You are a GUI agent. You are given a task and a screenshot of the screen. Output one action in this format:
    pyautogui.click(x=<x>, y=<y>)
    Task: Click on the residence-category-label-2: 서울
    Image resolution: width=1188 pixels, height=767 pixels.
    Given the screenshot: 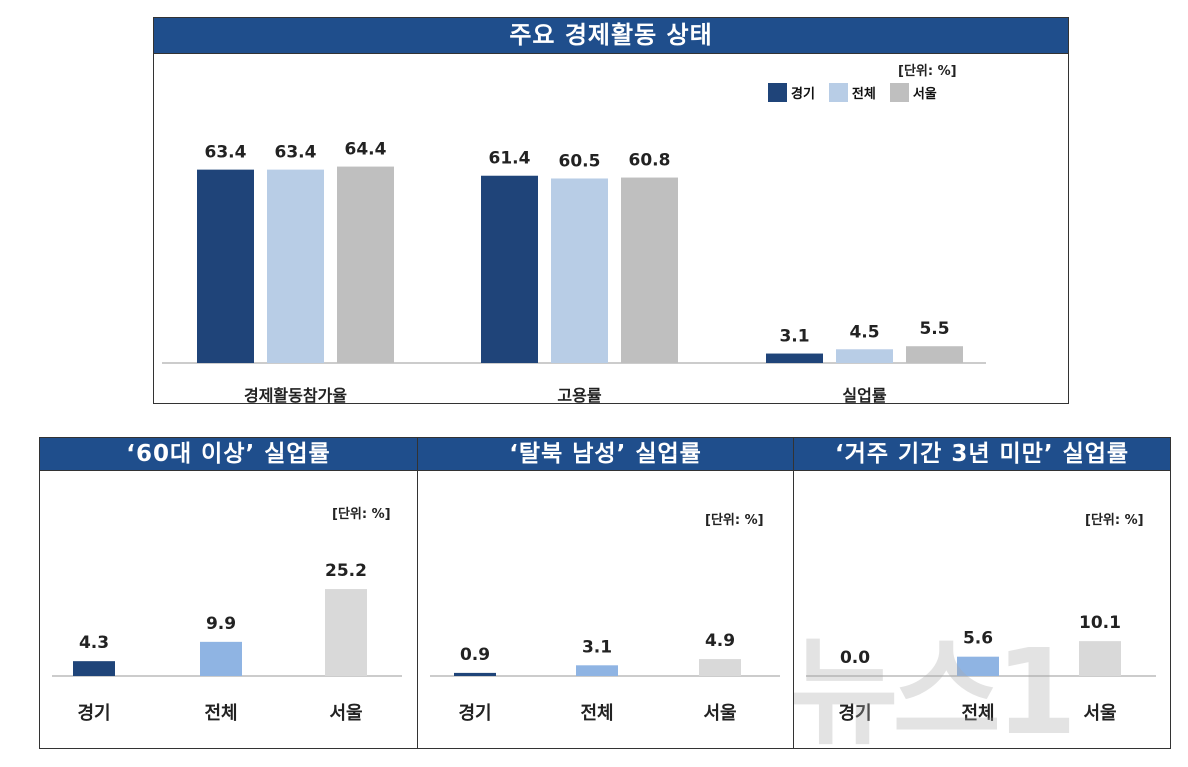 What is the action you would take?
    pyautogui.click(x=1099, y=713)
    